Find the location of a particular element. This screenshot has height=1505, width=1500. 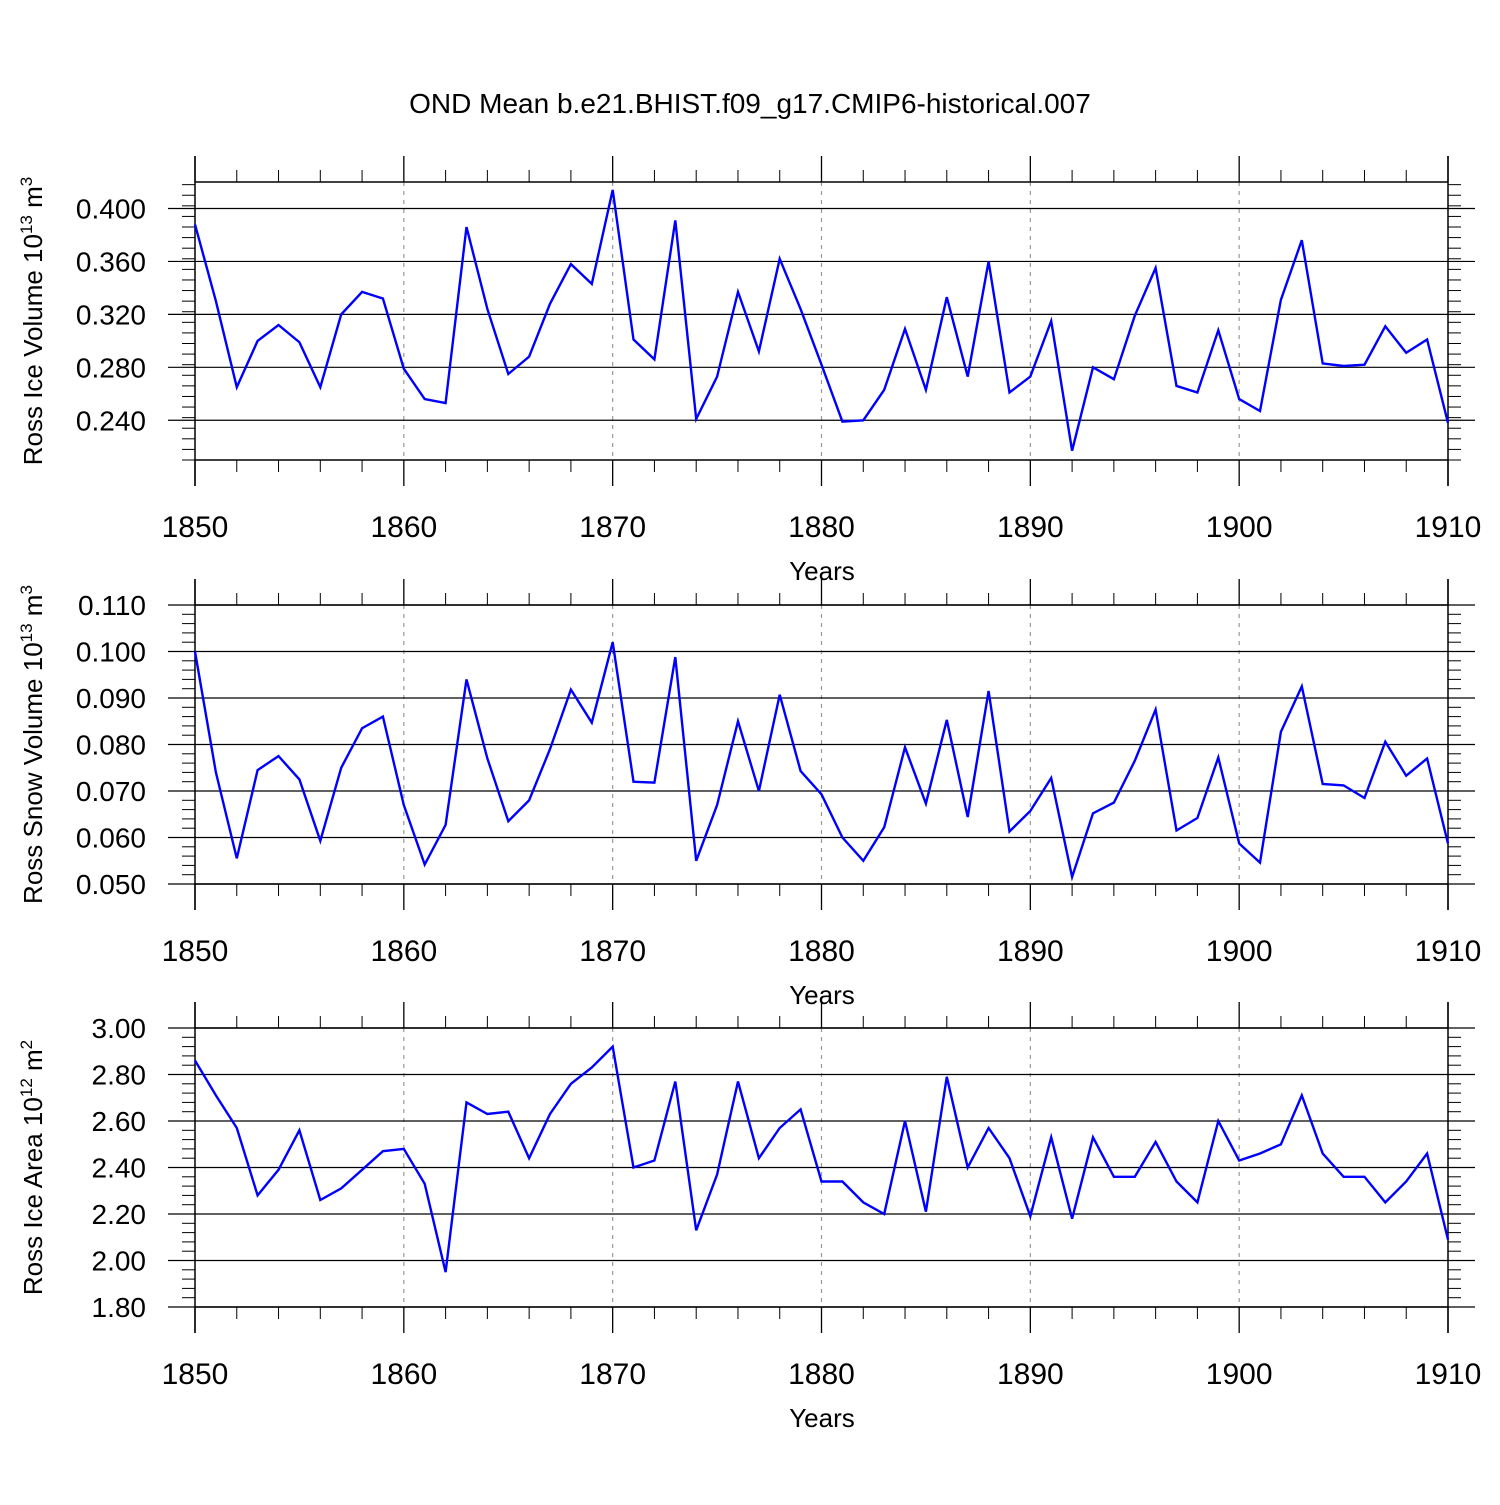

panel-2-ylabel-unit-exponent: 3 is located at coordinates (26, 589).